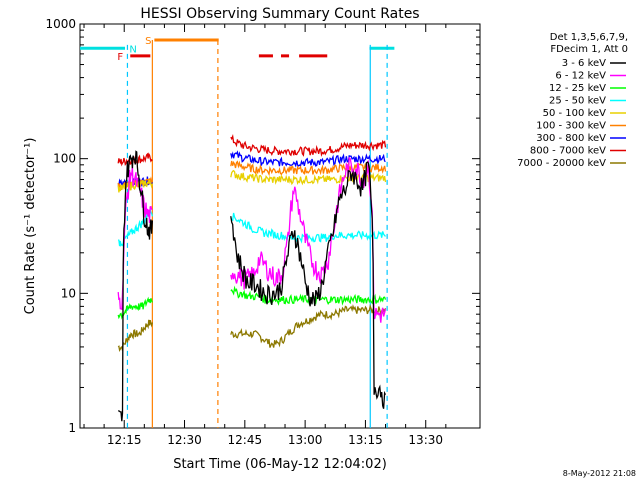  What do you see at coordinates (575, 113) in the screenshot?
I see `legend-entry-label: 50 - 100 keV` at bounding box center [575, 113].